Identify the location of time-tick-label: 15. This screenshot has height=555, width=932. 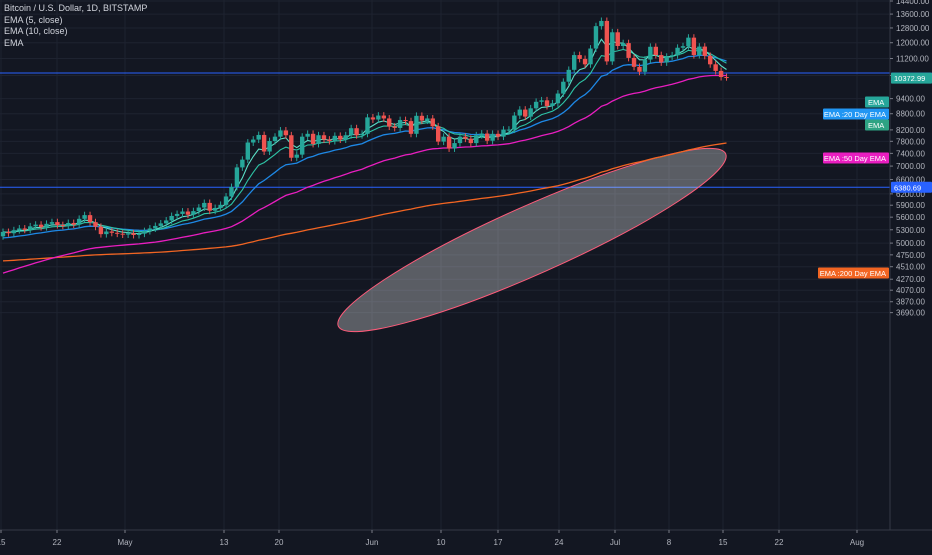
(3, 542).